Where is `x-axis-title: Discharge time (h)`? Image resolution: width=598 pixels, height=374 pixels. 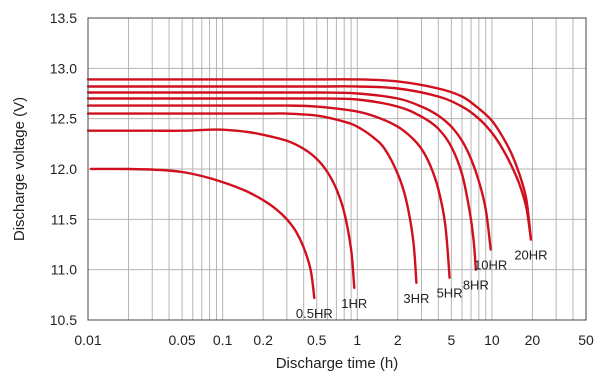 x-axis-title: Discharge time (h) is located at coordinates (337, 363).